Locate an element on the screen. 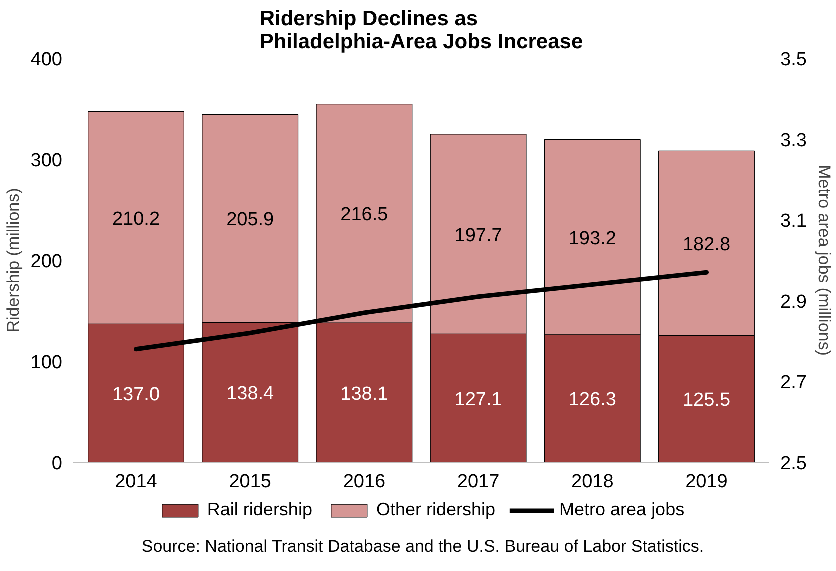  y2-tick-label: 3.1 is located at coordinates (793, 221).